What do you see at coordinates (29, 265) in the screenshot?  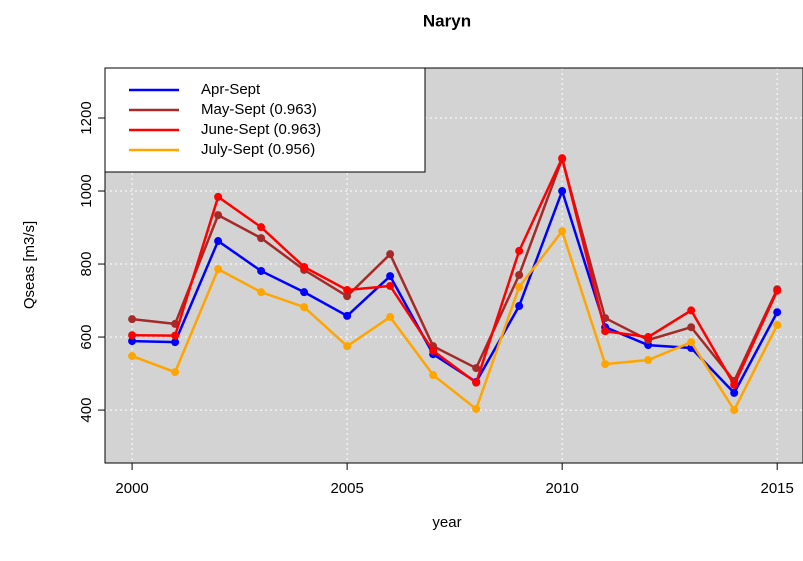 I see `y-axis-label: Qseas [m3/s]` at bounding box center [29, 265].